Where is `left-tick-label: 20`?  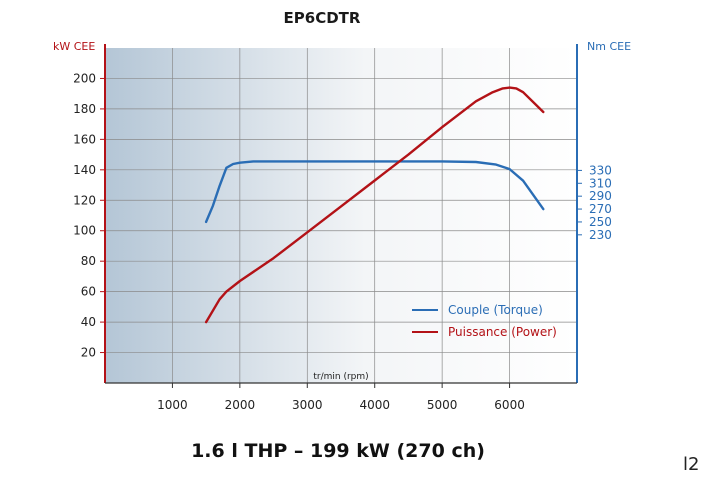 left-tick-label: 20 is located at coordinates (88, 353).